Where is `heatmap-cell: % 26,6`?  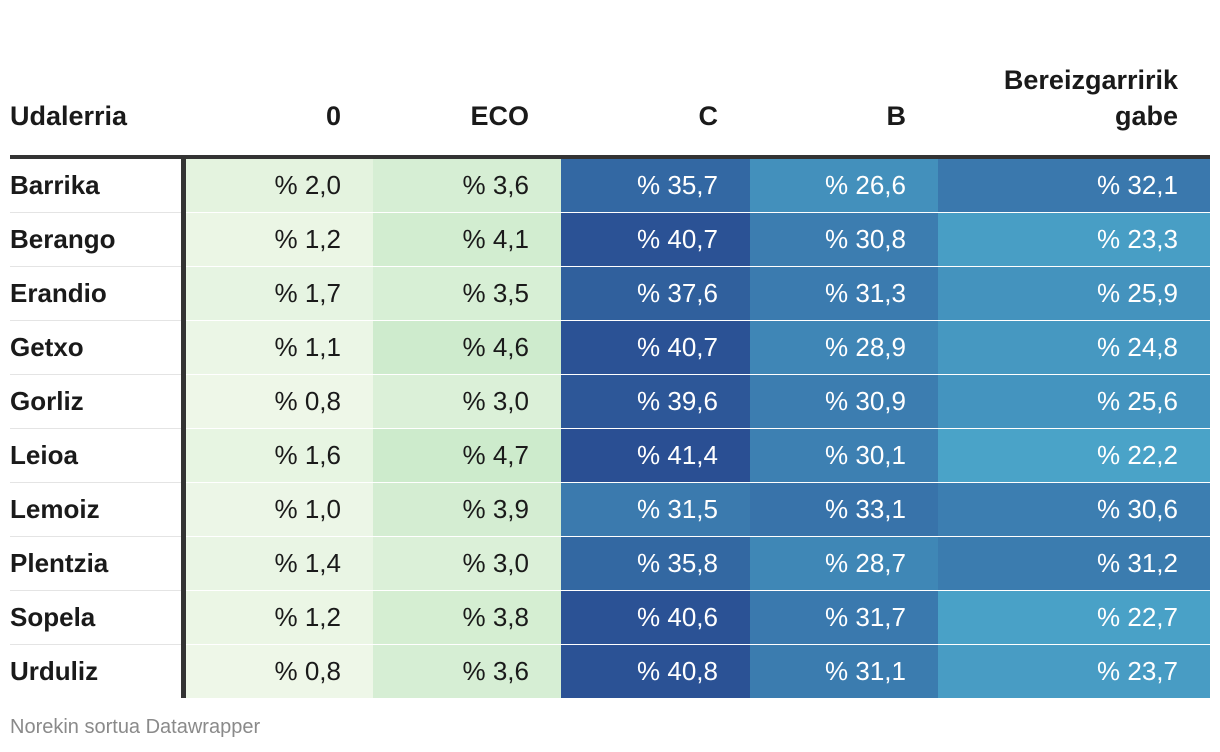 heatmap-cell: % 26,6 is located at coordinates (844, 185).